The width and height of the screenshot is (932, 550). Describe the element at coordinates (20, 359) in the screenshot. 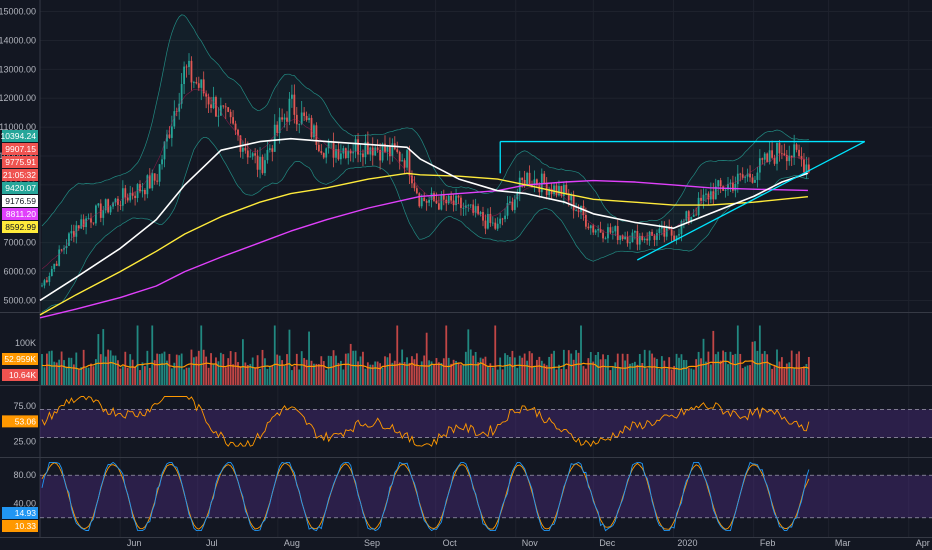

I see `volume-tag-label: 52.959K` at that location.